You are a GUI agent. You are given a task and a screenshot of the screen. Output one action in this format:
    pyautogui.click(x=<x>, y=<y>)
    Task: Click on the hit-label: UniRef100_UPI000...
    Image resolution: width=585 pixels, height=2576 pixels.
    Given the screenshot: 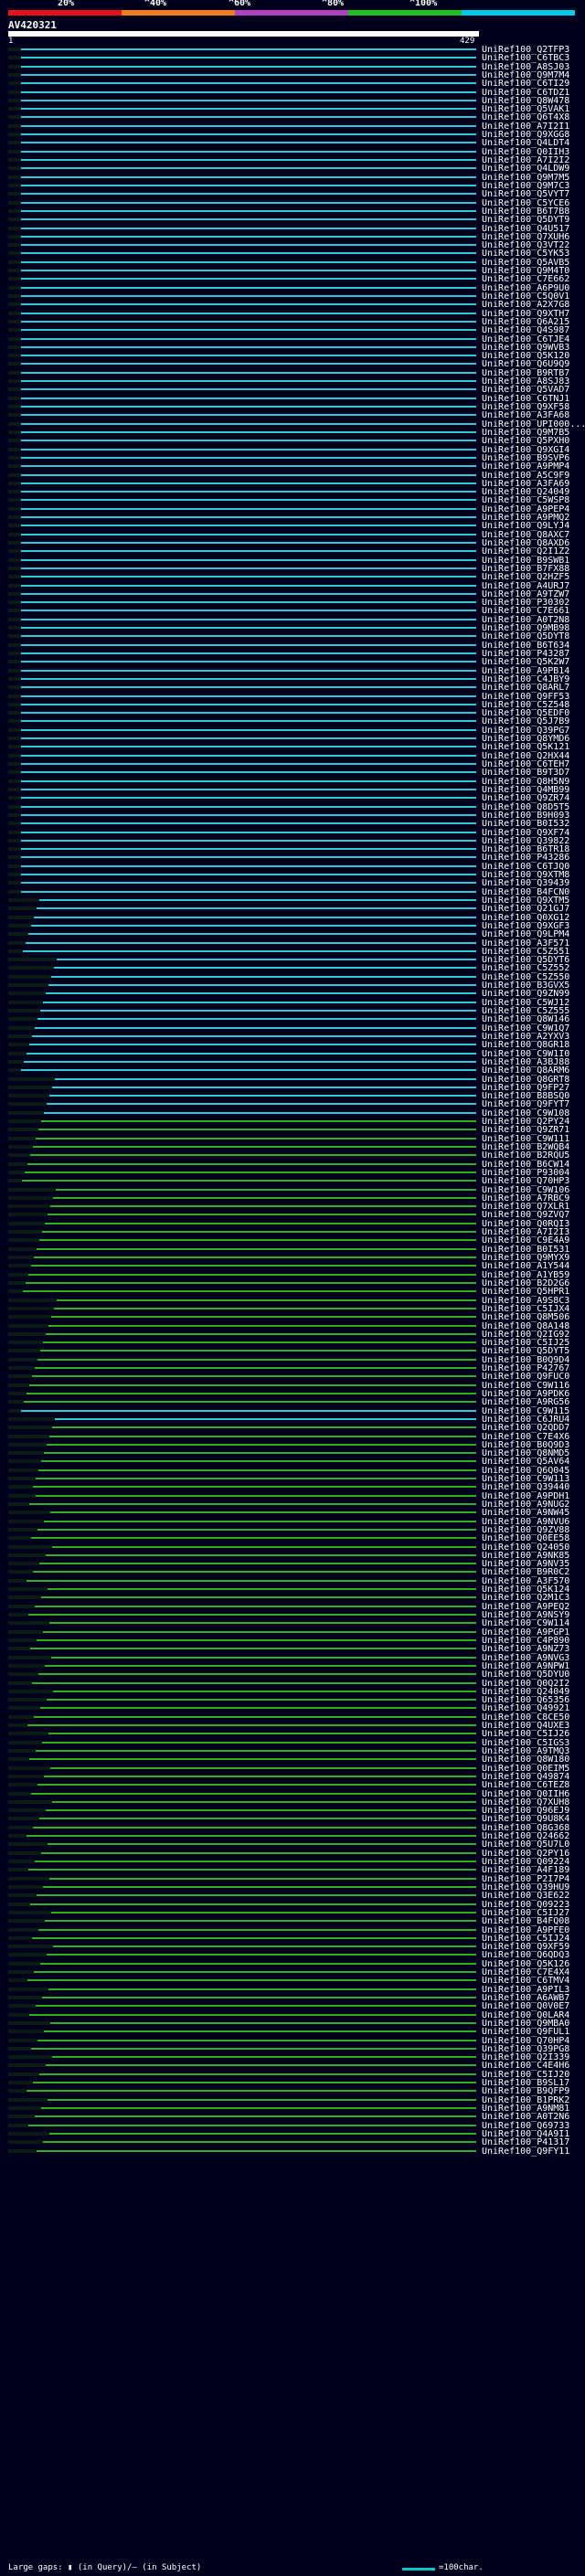 What is the action you would take?
    pyautogui.click(x=534, y=424)
    